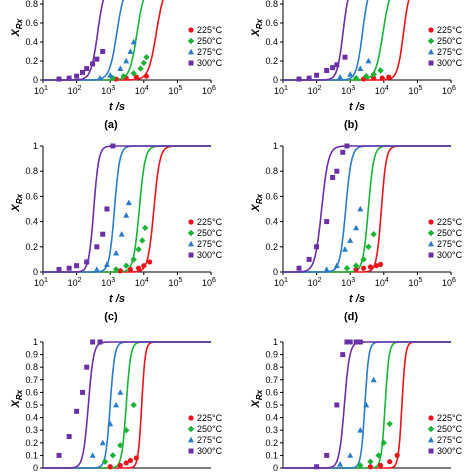 This screenshot has width=474, height=474. What do you see at coordinates (214, 280) in the screenshot?
I see `x-tick-exponent: 6` at bounding box center [214, 280].